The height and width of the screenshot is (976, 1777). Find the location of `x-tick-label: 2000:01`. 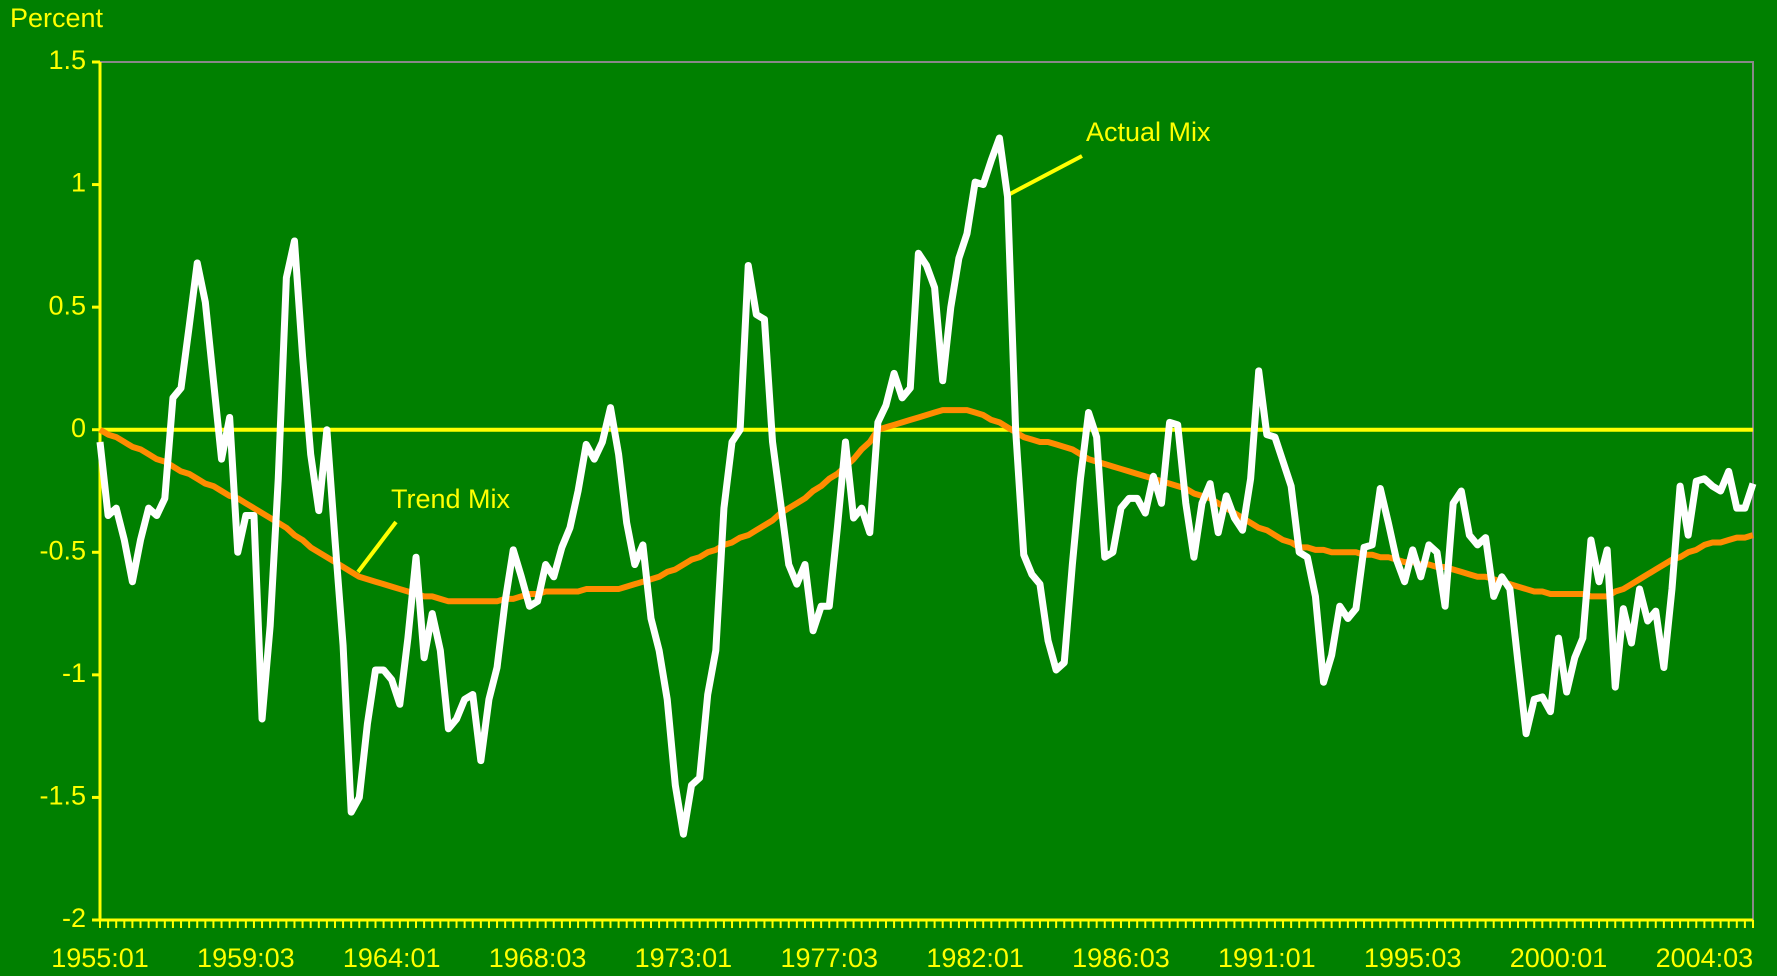

x-tick-label: 2000:01 is located at coordinates (1559, 958).